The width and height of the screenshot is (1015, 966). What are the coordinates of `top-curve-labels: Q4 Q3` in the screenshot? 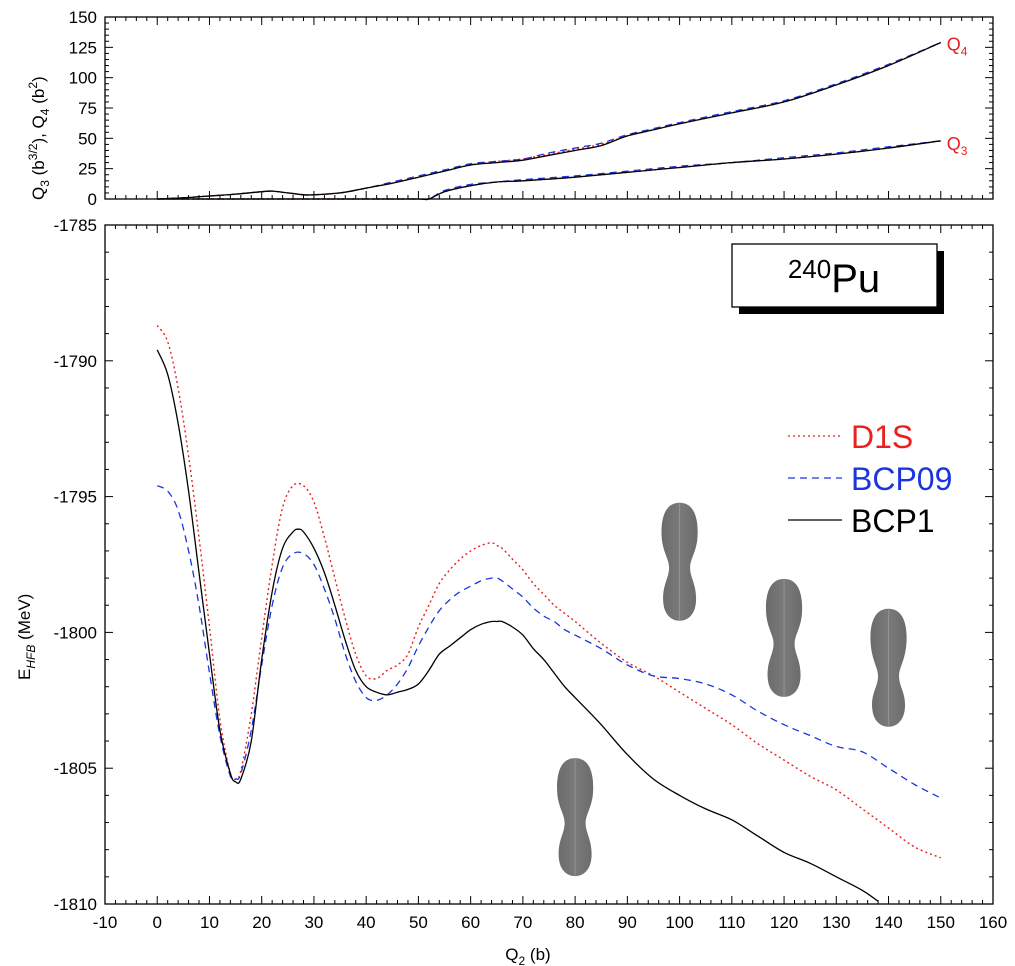 It's located at (957, 95).